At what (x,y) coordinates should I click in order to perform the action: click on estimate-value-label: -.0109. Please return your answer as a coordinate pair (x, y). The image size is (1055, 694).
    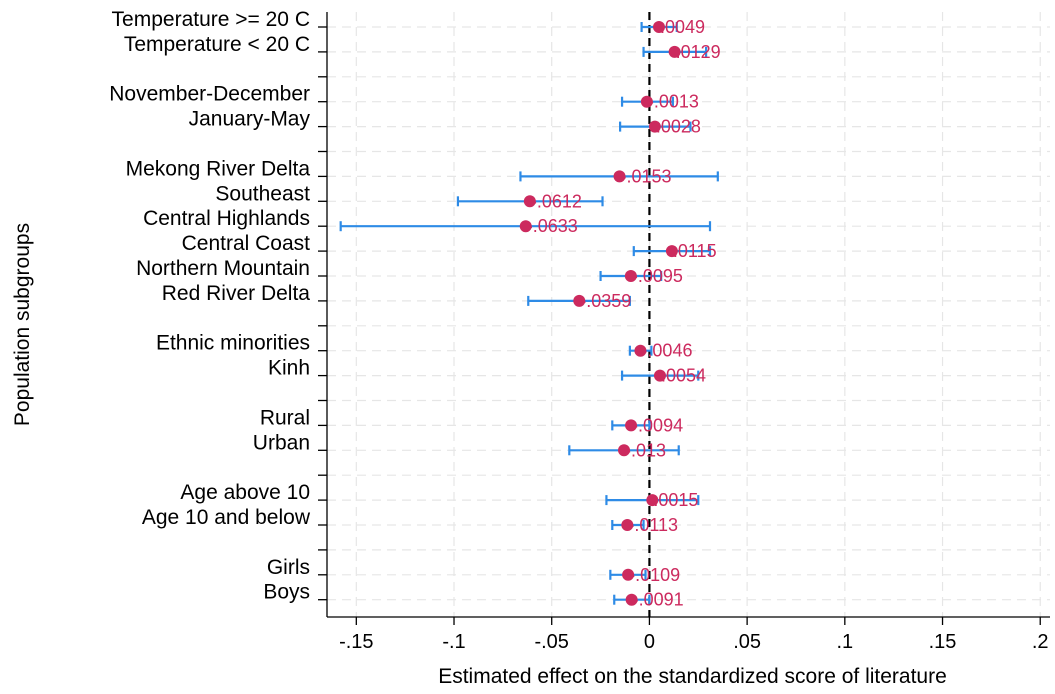
    Looking at the image, I should click on (654, 575).